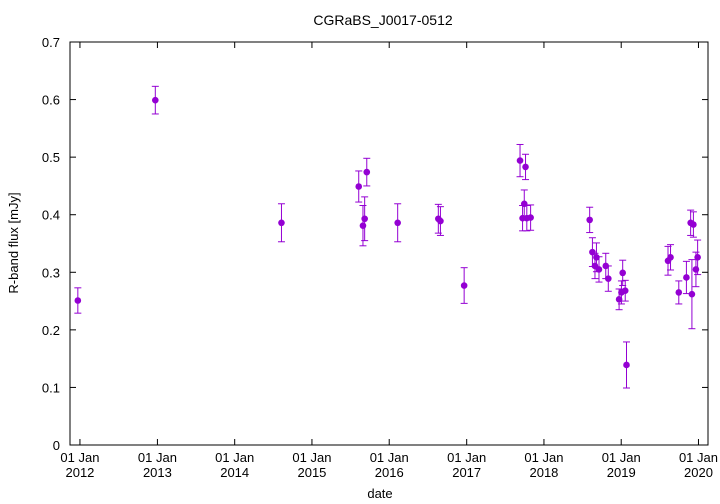 Image resolution: width=720 pixels, height=504 pixels. I want to click on y-axis-label: R-band flux [mJy], so click(13, 242).